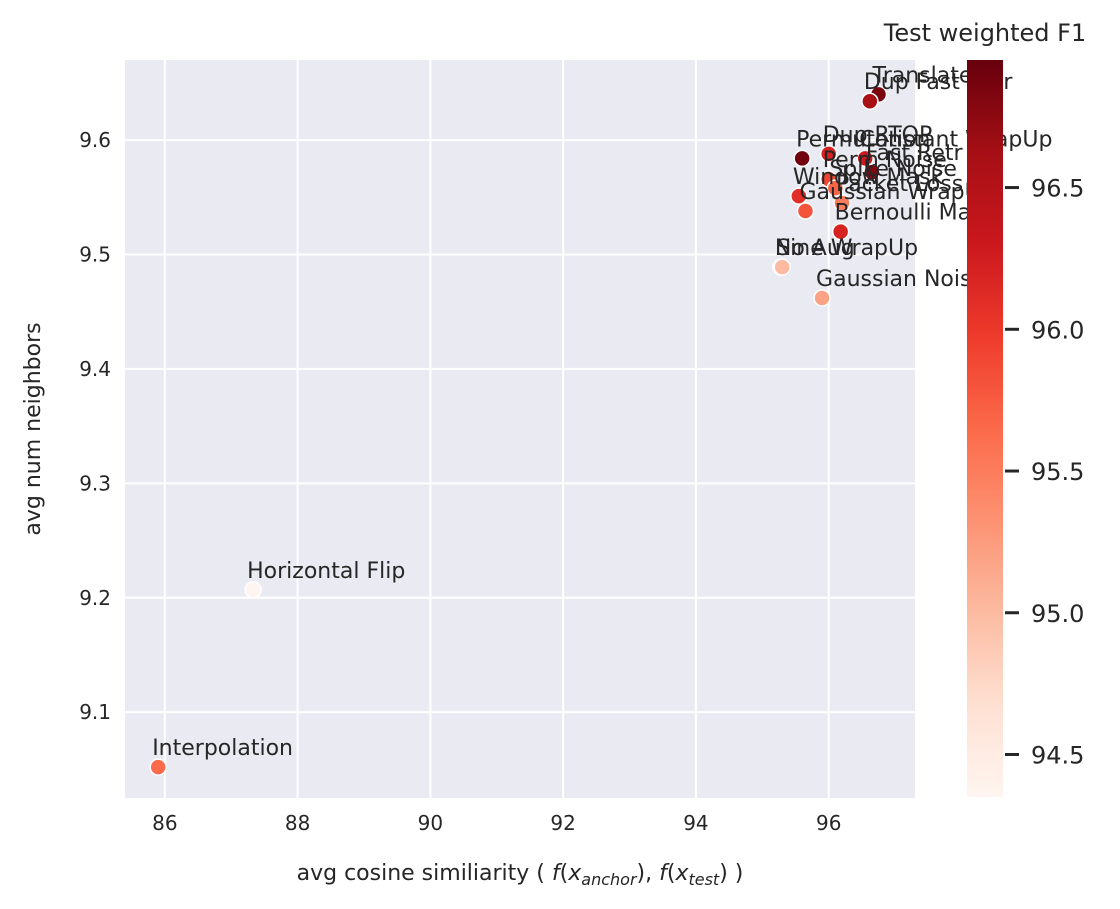  What do you see at coordinates (915, 153) in the screenshot?
I see `point-label: Fast Retr` at bounding box center [915, 153].